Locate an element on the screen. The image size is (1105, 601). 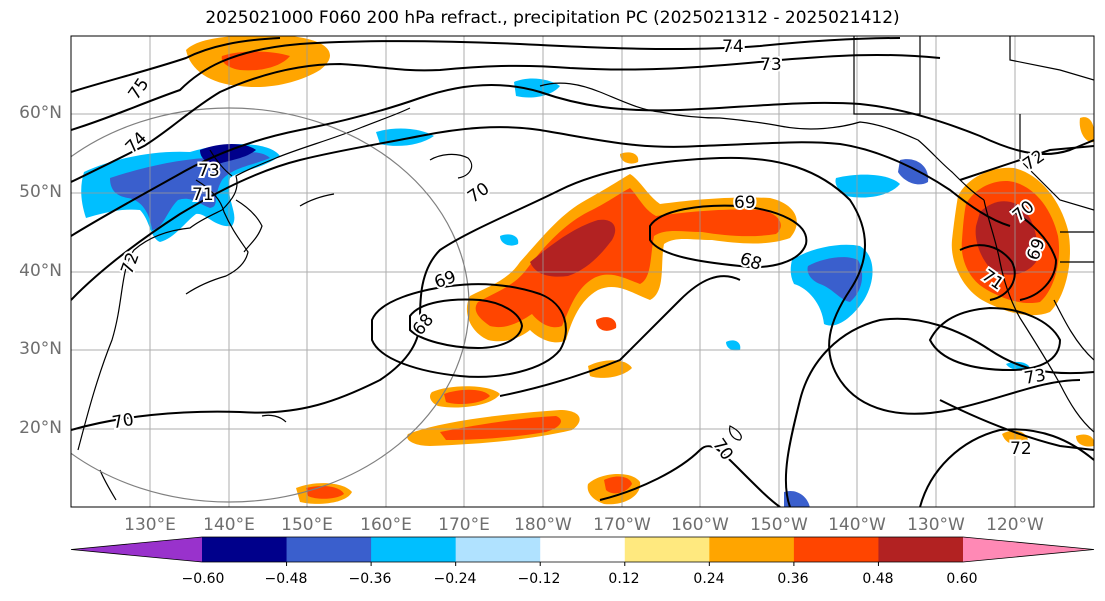
colorbar-outline is located at coordinates (582, 549).